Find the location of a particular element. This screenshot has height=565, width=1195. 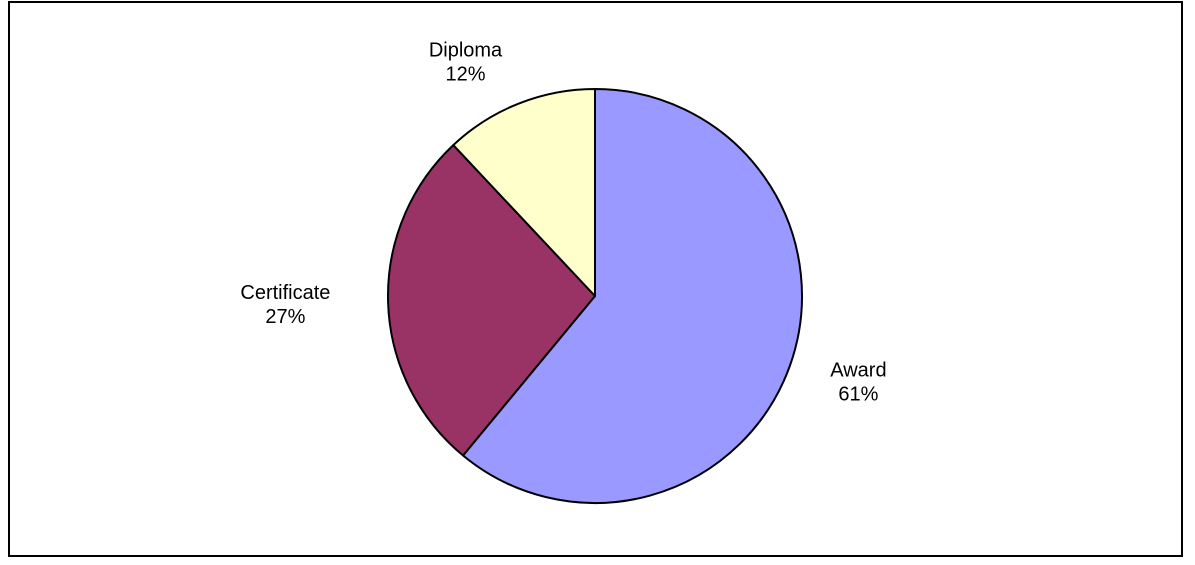

slice-percent-label: 61% is located at coordinates (858, 394).